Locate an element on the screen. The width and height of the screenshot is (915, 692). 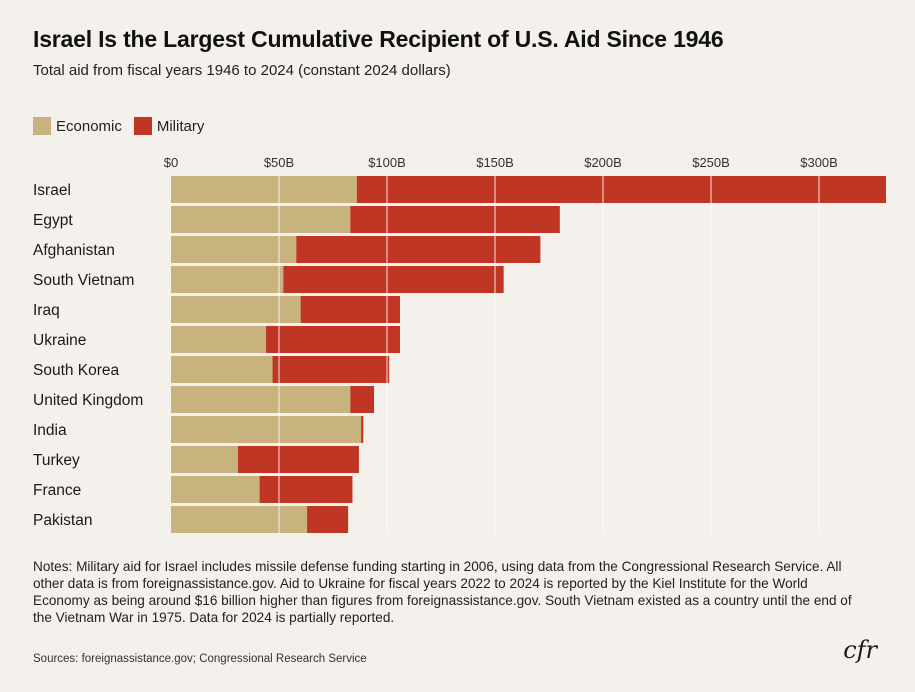
category-label: South Korea is located at coordinates (76, 370).